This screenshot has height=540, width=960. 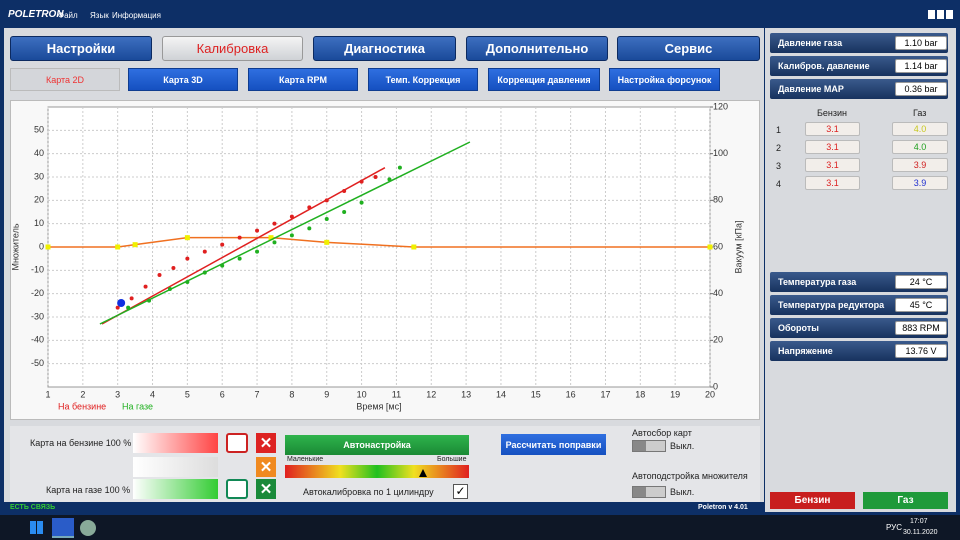 What do you see at coordinates (362, 394) in the screenshot?
I see `x-tick-label: 10` at bounding box center [362, 394].